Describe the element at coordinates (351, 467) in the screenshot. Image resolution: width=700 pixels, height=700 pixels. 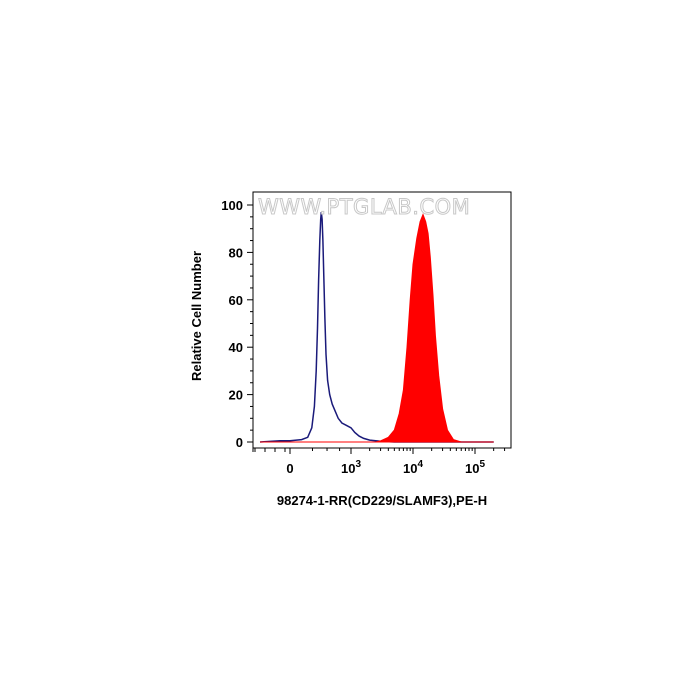
I see `x-tick-label: 10³` at that location.